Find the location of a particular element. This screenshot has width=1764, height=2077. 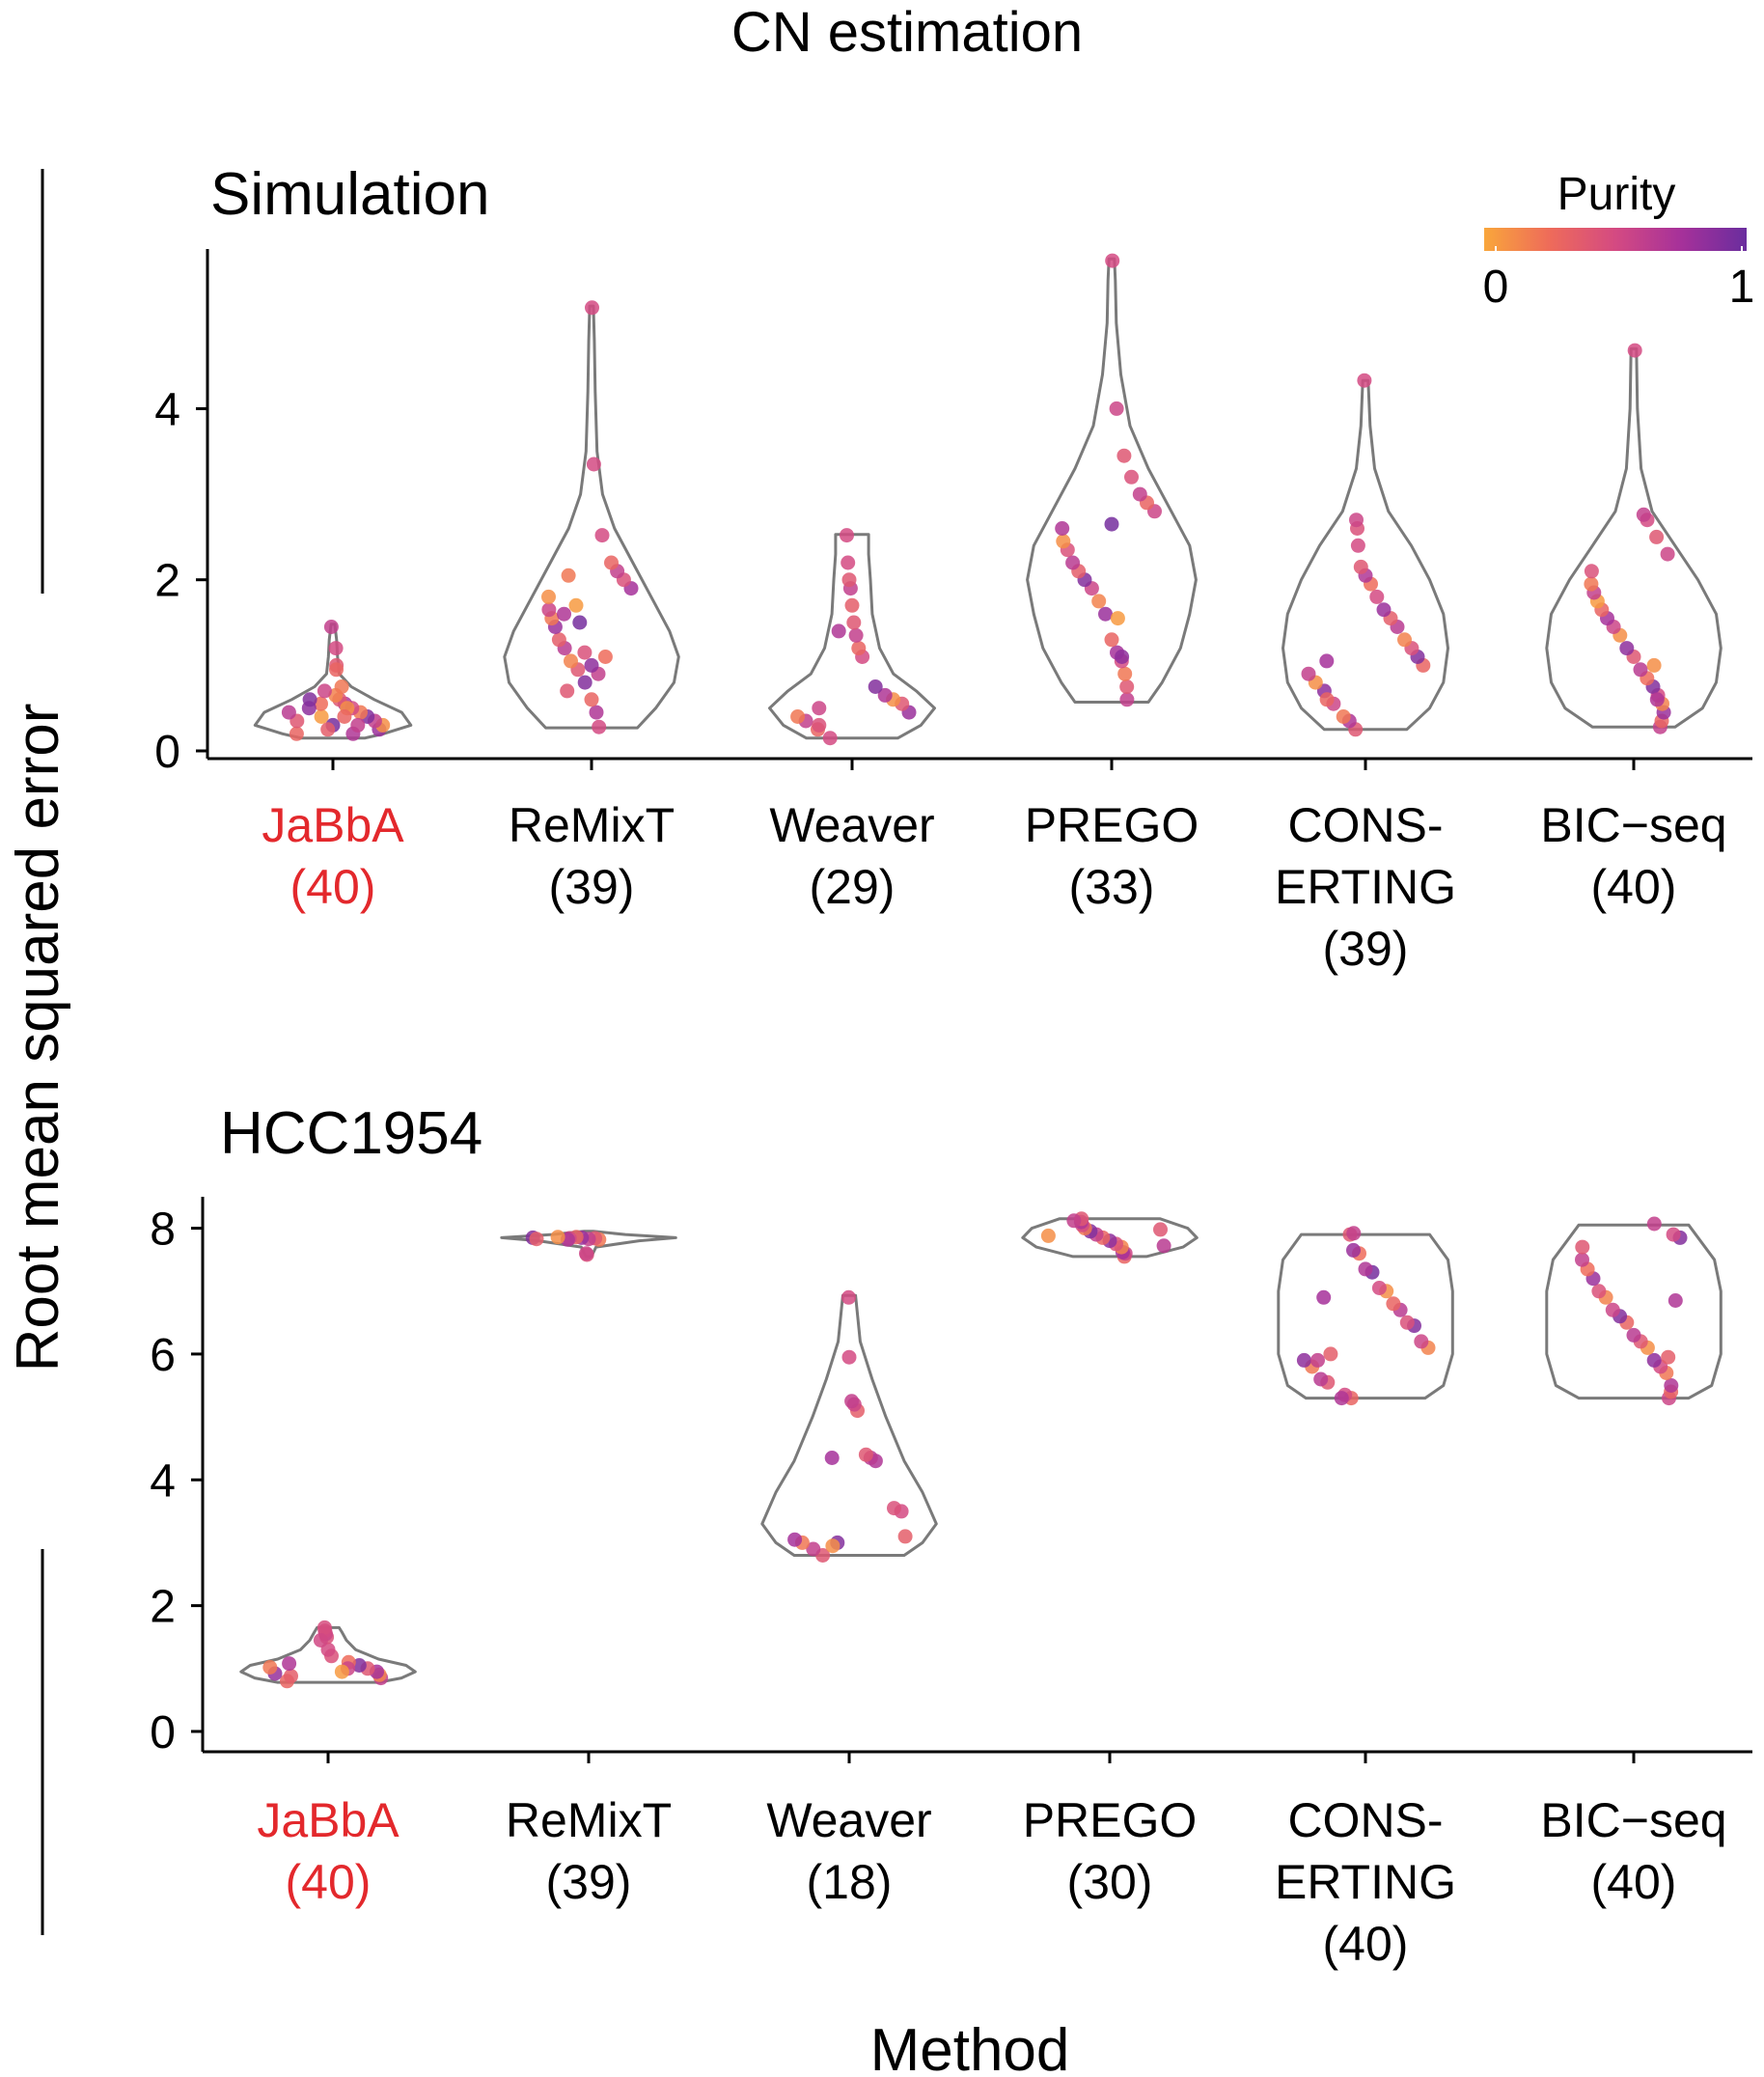

legend-title: Purity is located at coordinates (1616, 195).